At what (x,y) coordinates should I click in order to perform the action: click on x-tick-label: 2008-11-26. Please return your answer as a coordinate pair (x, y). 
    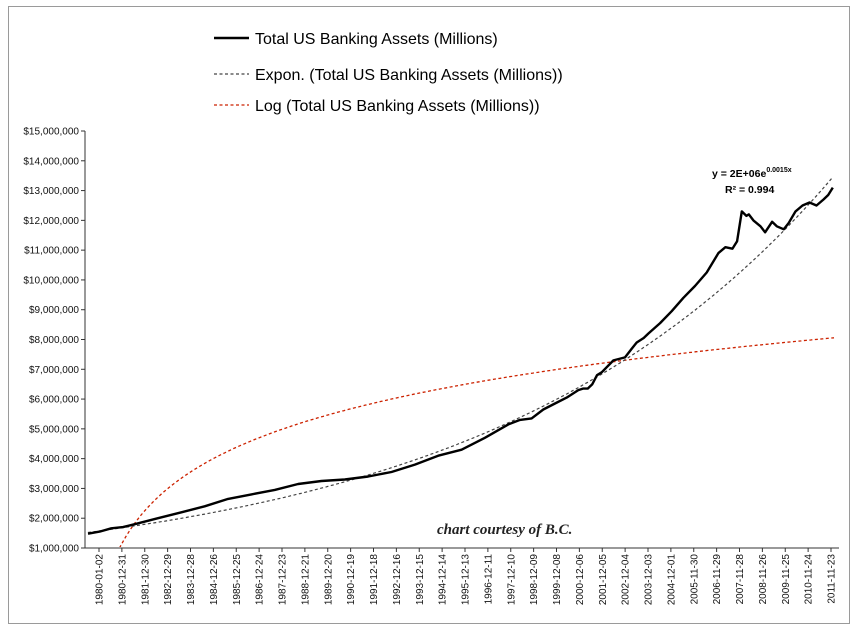
    Looking at the image, I should click on (763, 579).